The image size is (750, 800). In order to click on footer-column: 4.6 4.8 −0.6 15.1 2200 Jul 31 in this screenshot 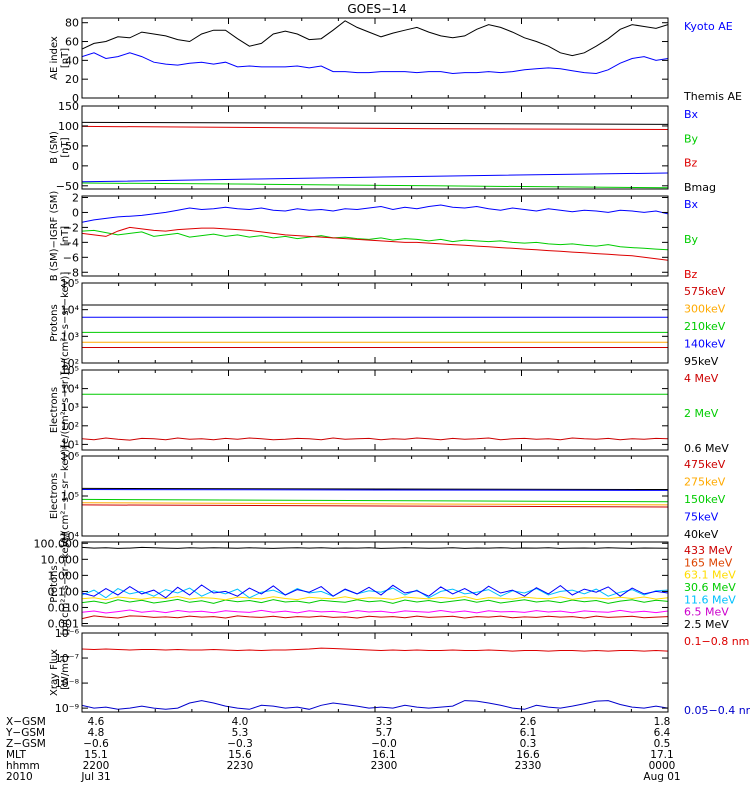, I will do `click(96, 750)`.